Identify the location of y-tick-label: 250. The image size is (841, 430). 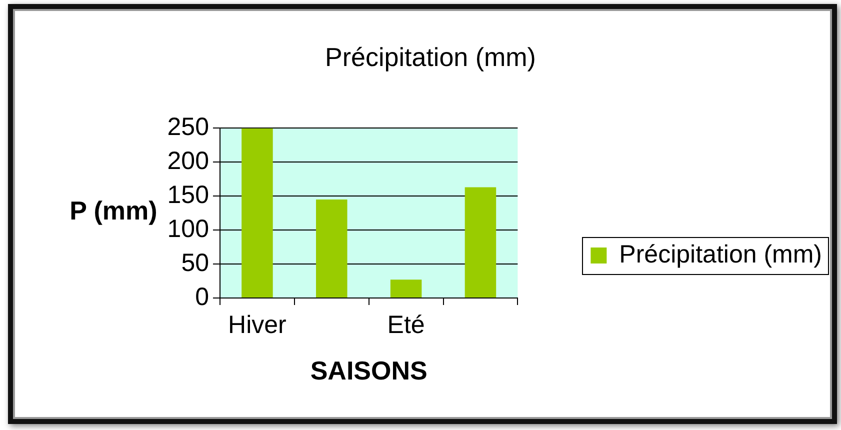
(188, 127).